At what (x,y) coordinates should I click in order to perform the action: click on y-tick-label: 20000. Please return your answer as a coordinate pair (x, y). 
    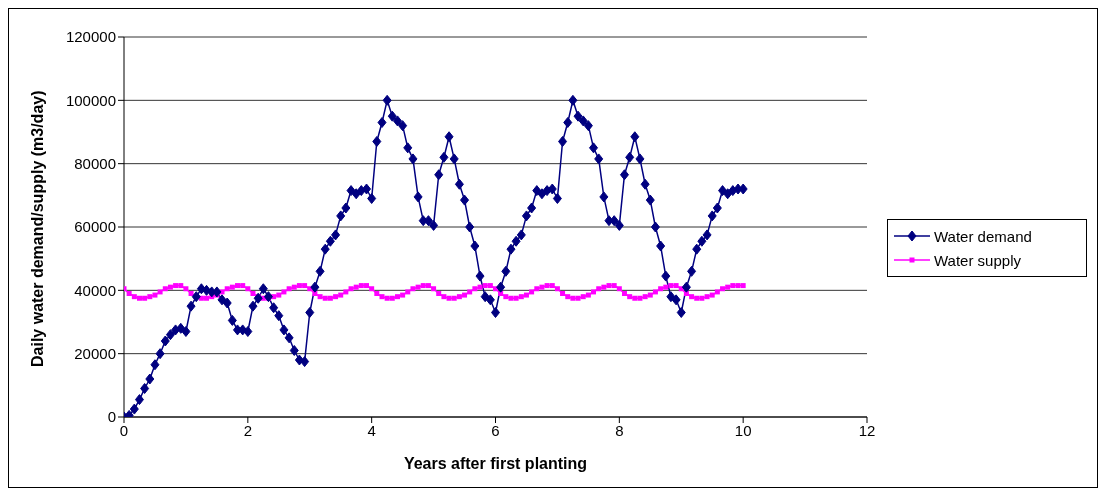
    Looking at the image, I should click on (95, 353).